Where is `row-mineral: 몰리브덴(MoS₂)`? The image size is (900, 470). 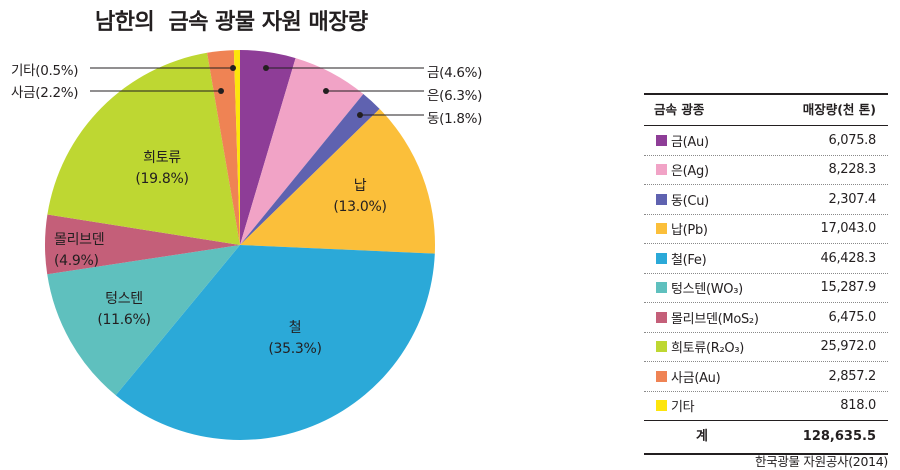
row-mineral: 몰리브덴(MoS₂) is located at coordinates (707, 317).